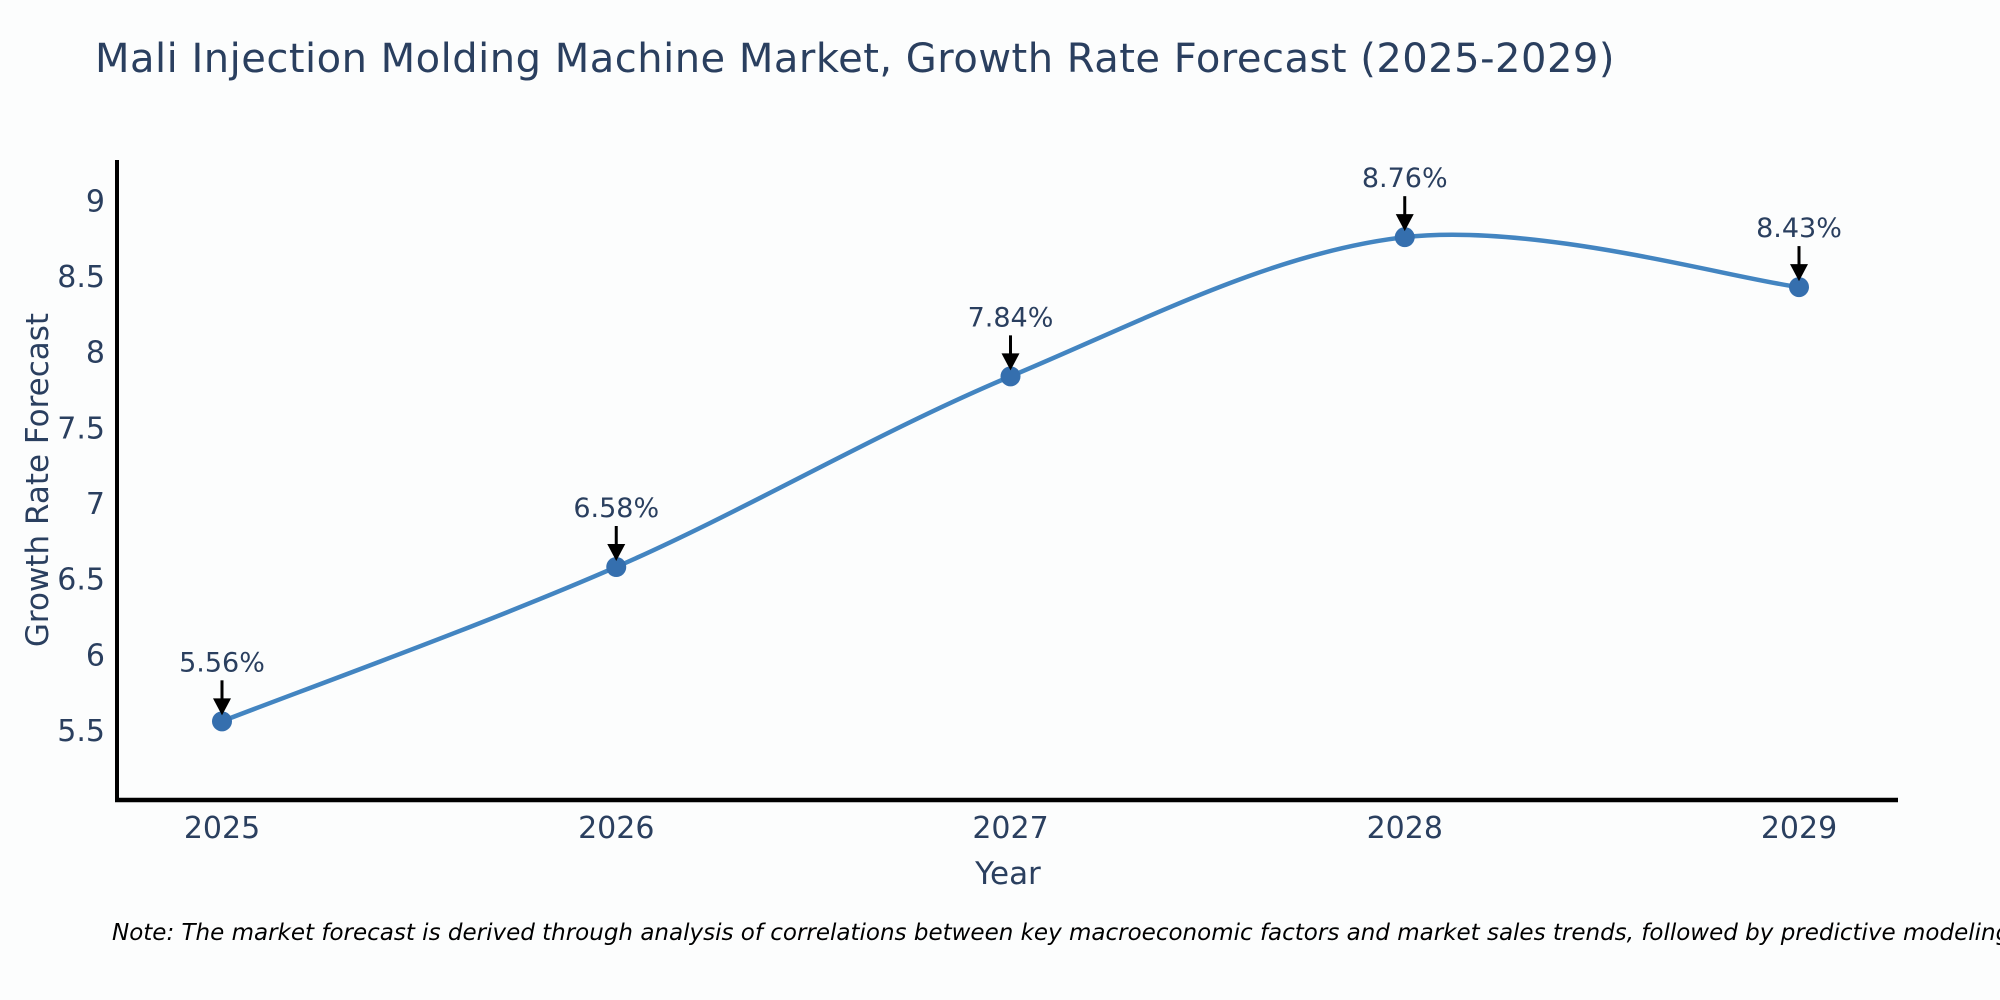 Image resolution: width=2000 pixels, height=1000 pixels. What do you see at coordinates (1799, 273) in the screenshot?
I see `annotation-arrowhead-2029` at bounding box center [1799, 273].